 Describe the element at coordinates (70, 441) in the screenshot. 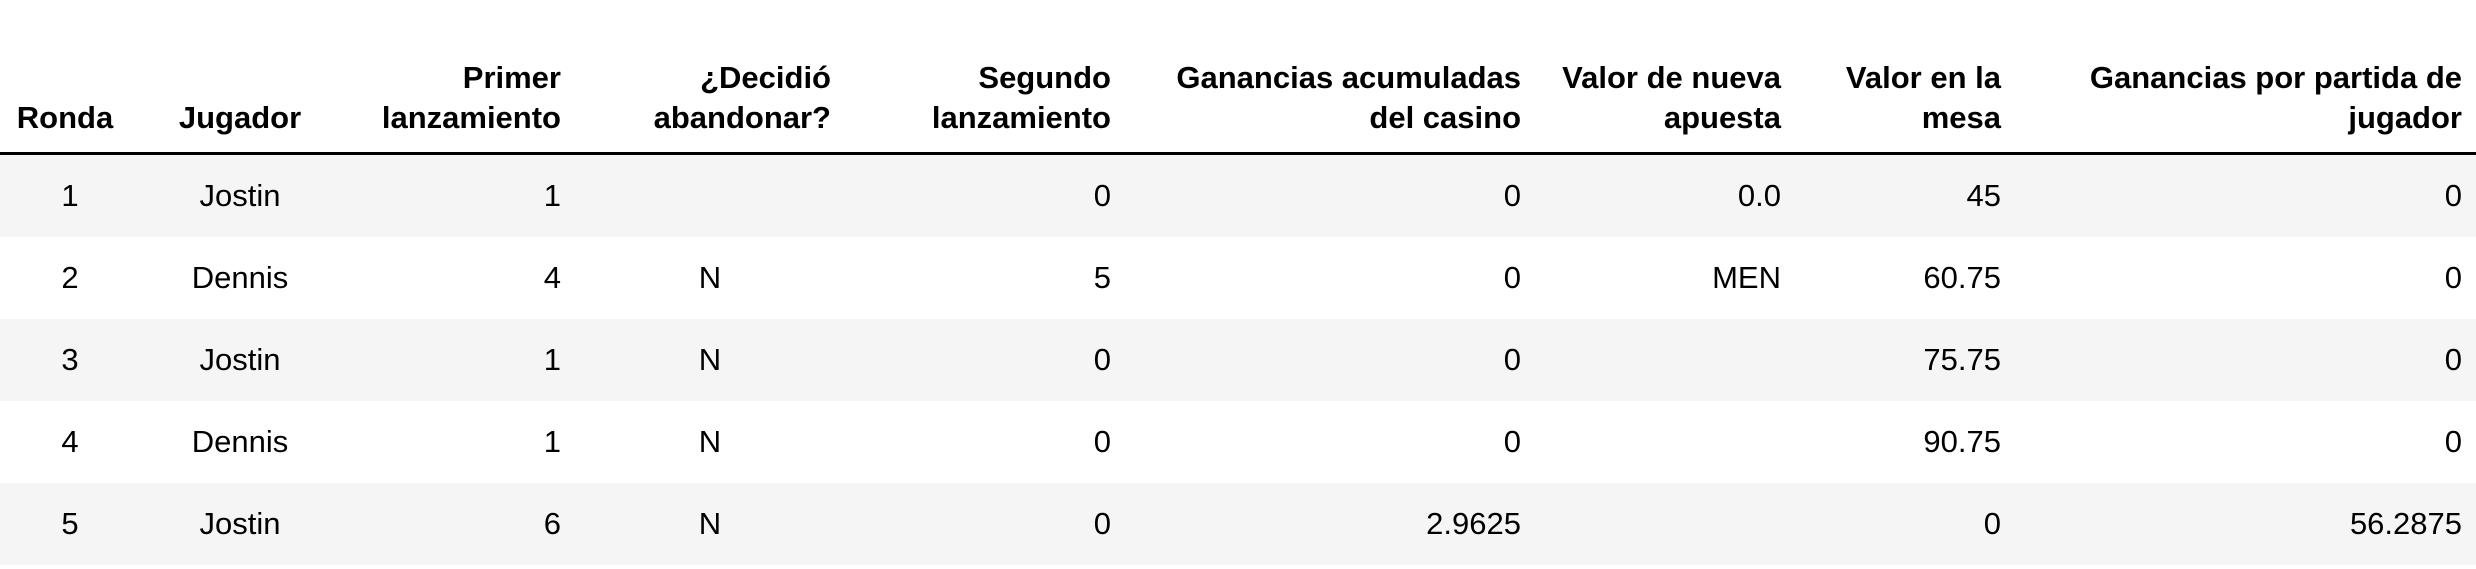

I see `cell-ronda: 4` at that location.